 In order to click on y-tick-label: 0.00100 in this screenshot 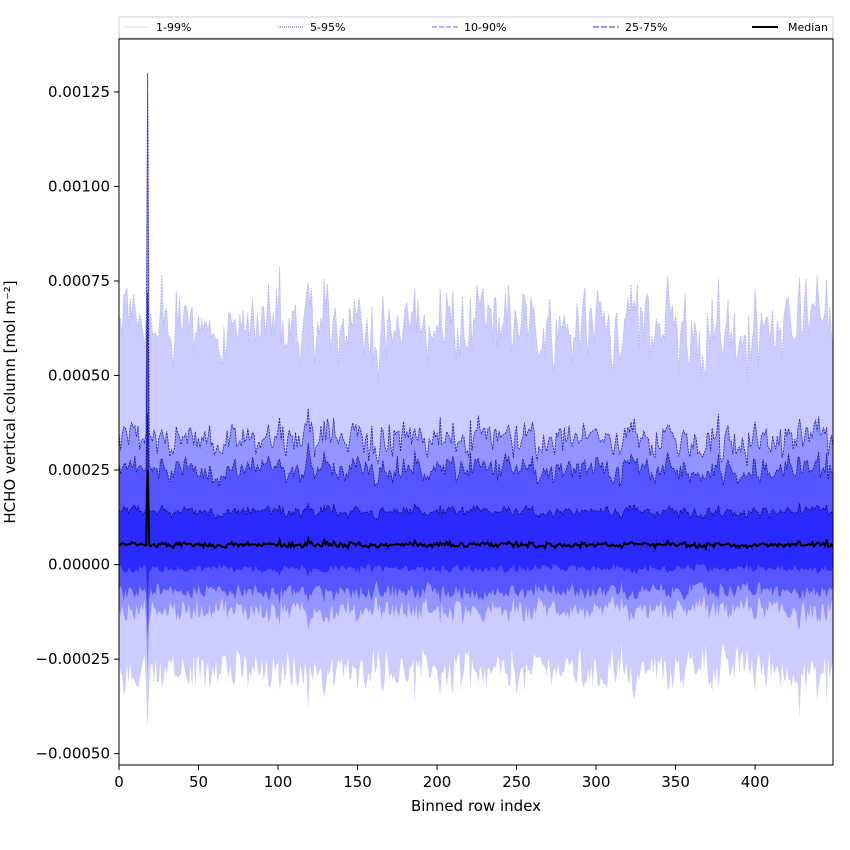, I will do `click(79, 186)`.